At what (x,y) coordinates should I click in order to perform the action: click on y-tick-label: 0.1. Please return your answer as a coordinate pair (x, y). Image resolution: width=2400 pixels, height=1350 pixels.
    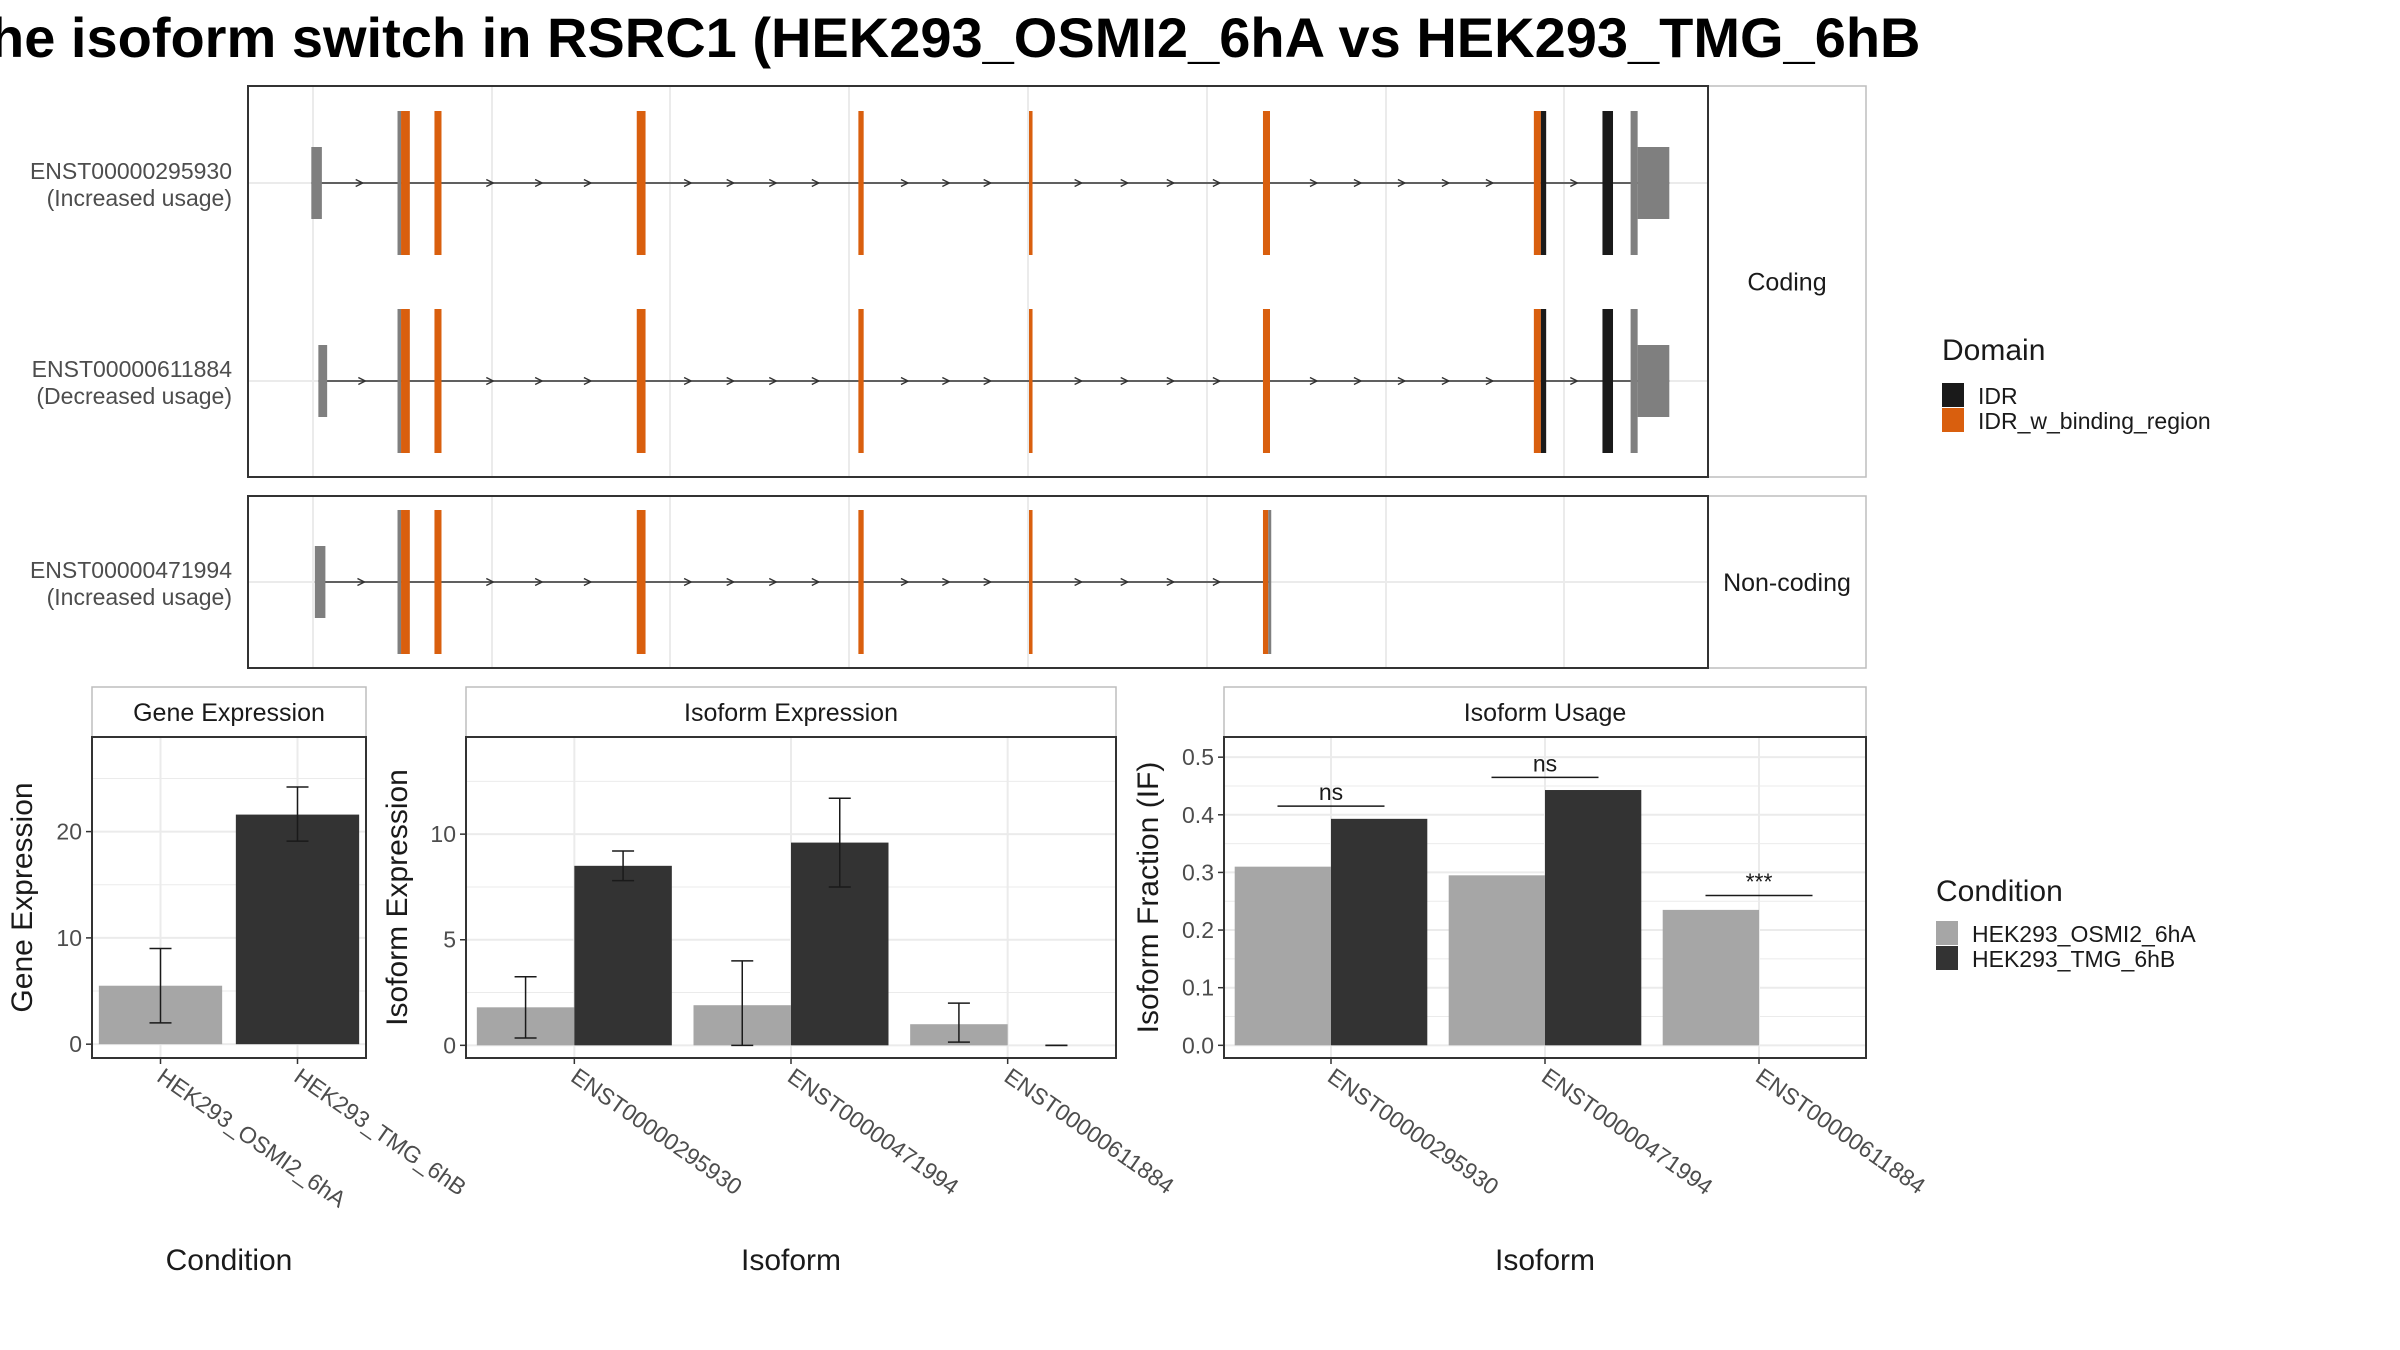
    Looking at the image, I should click on (1198, 988).